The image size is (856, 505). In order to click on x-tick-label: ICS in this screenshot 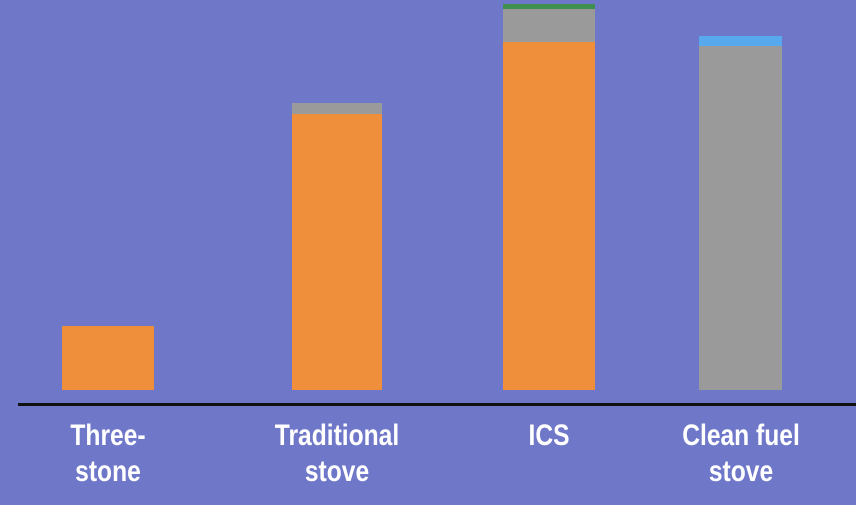, I will do `click(549, 435)`.